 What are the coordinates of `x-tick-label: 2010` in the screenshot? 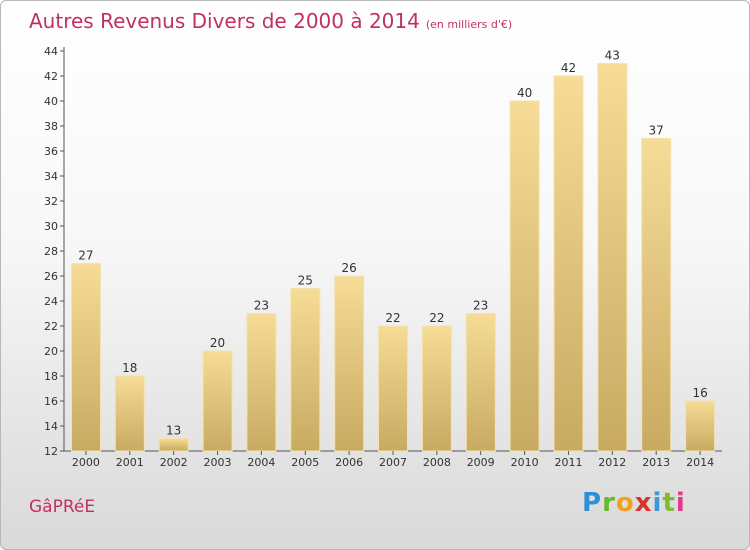 It's located at (525, 462).